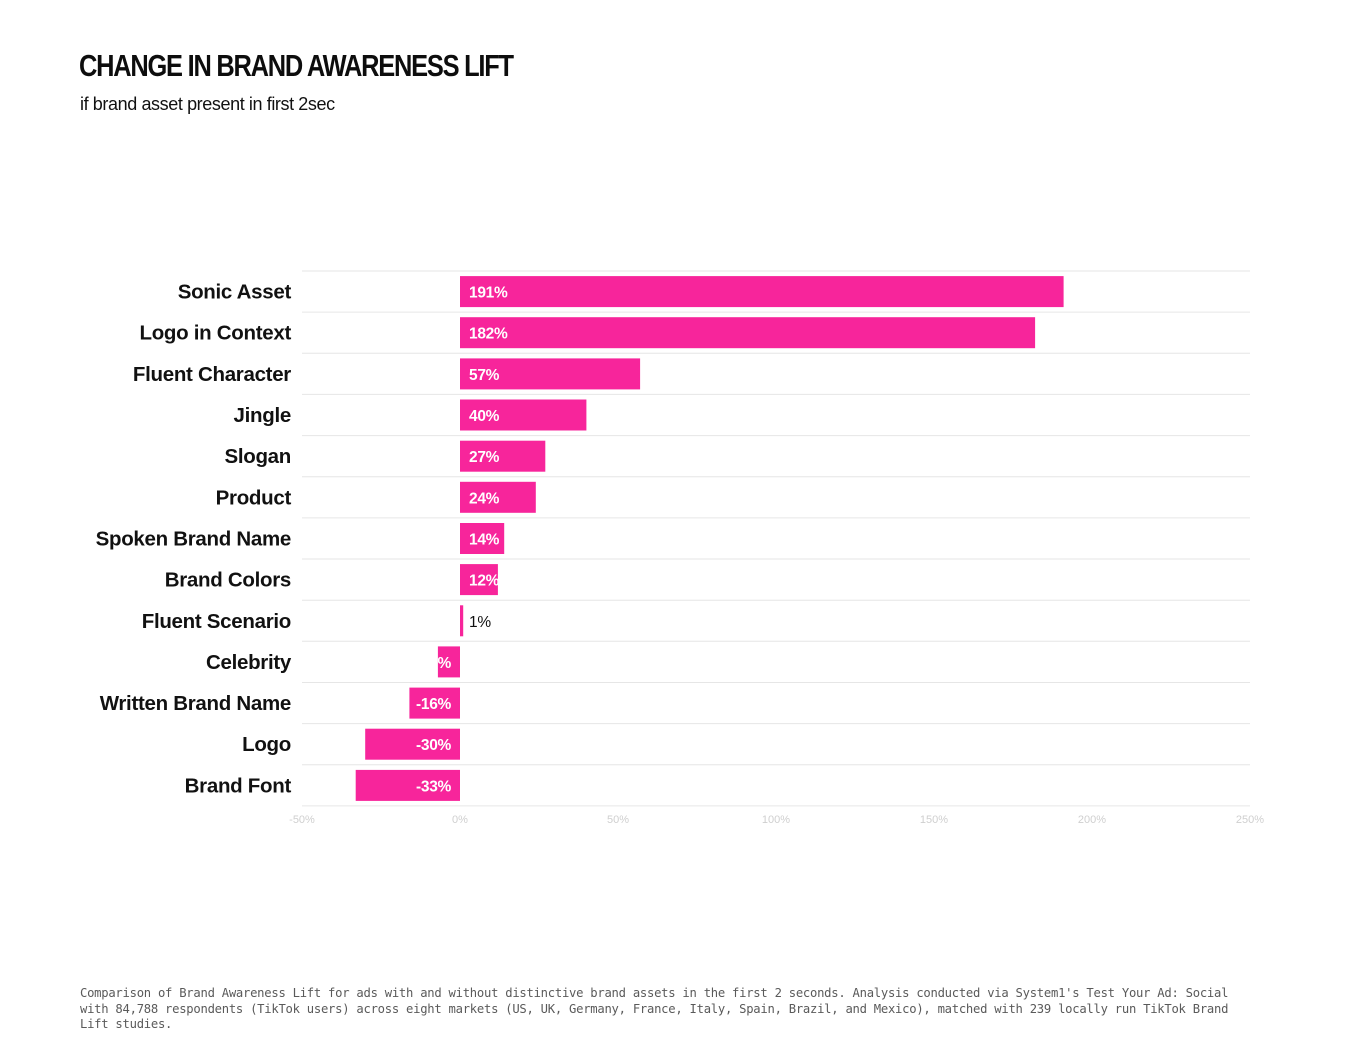  Describe the element at coordinates (216, 621) in the screenshot. I see `category-label: Fluent Scenario` at that location.